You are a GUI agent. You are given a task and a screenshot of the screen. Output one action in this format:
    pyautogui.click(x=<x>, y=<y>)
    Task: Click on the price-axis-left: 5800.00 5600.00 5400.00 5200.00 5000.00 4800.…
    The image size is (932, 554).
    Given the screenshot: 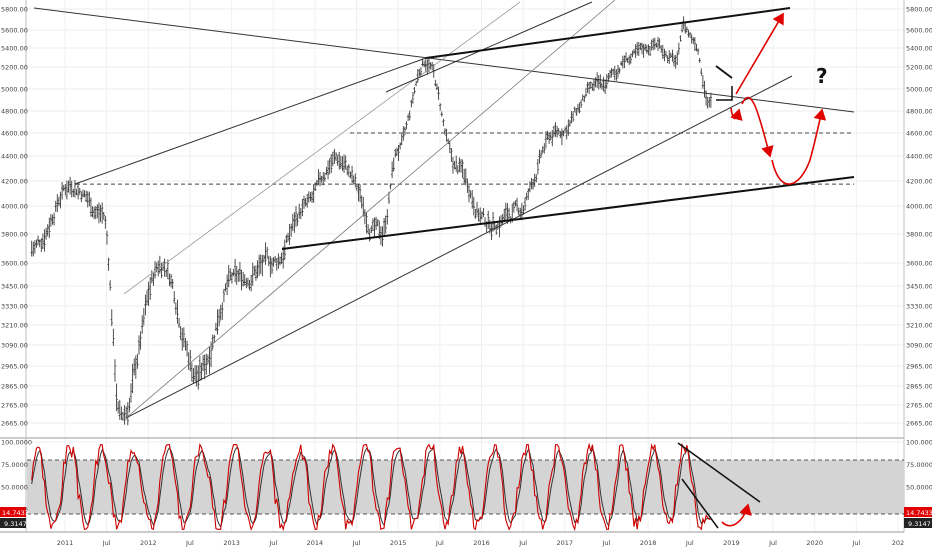 What is the action you would take?
    pyautogui.click(x=14, y=217)
    